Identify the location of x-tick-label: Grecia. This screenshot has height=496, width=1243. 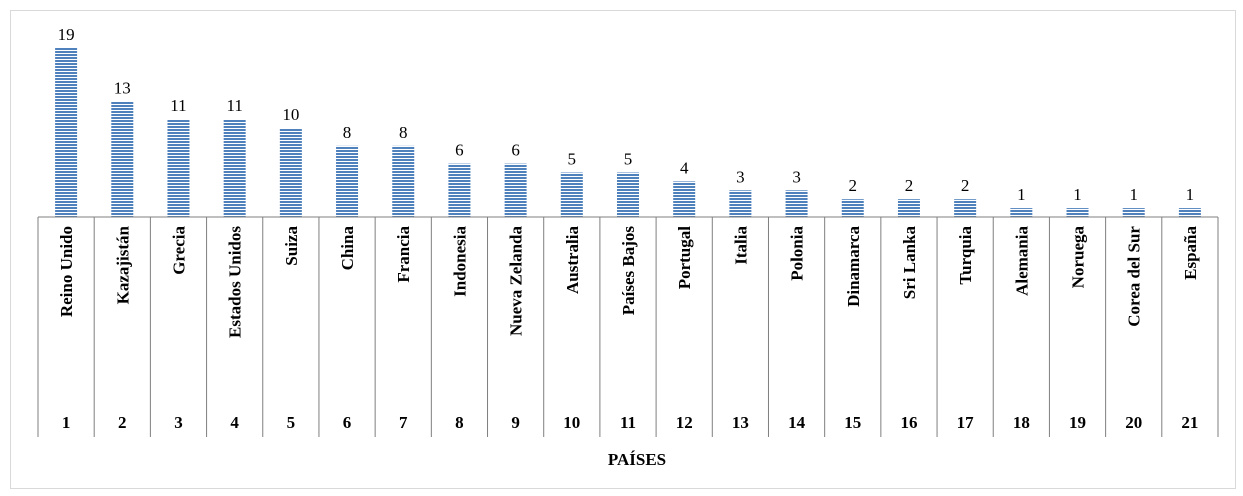
(178, 250).